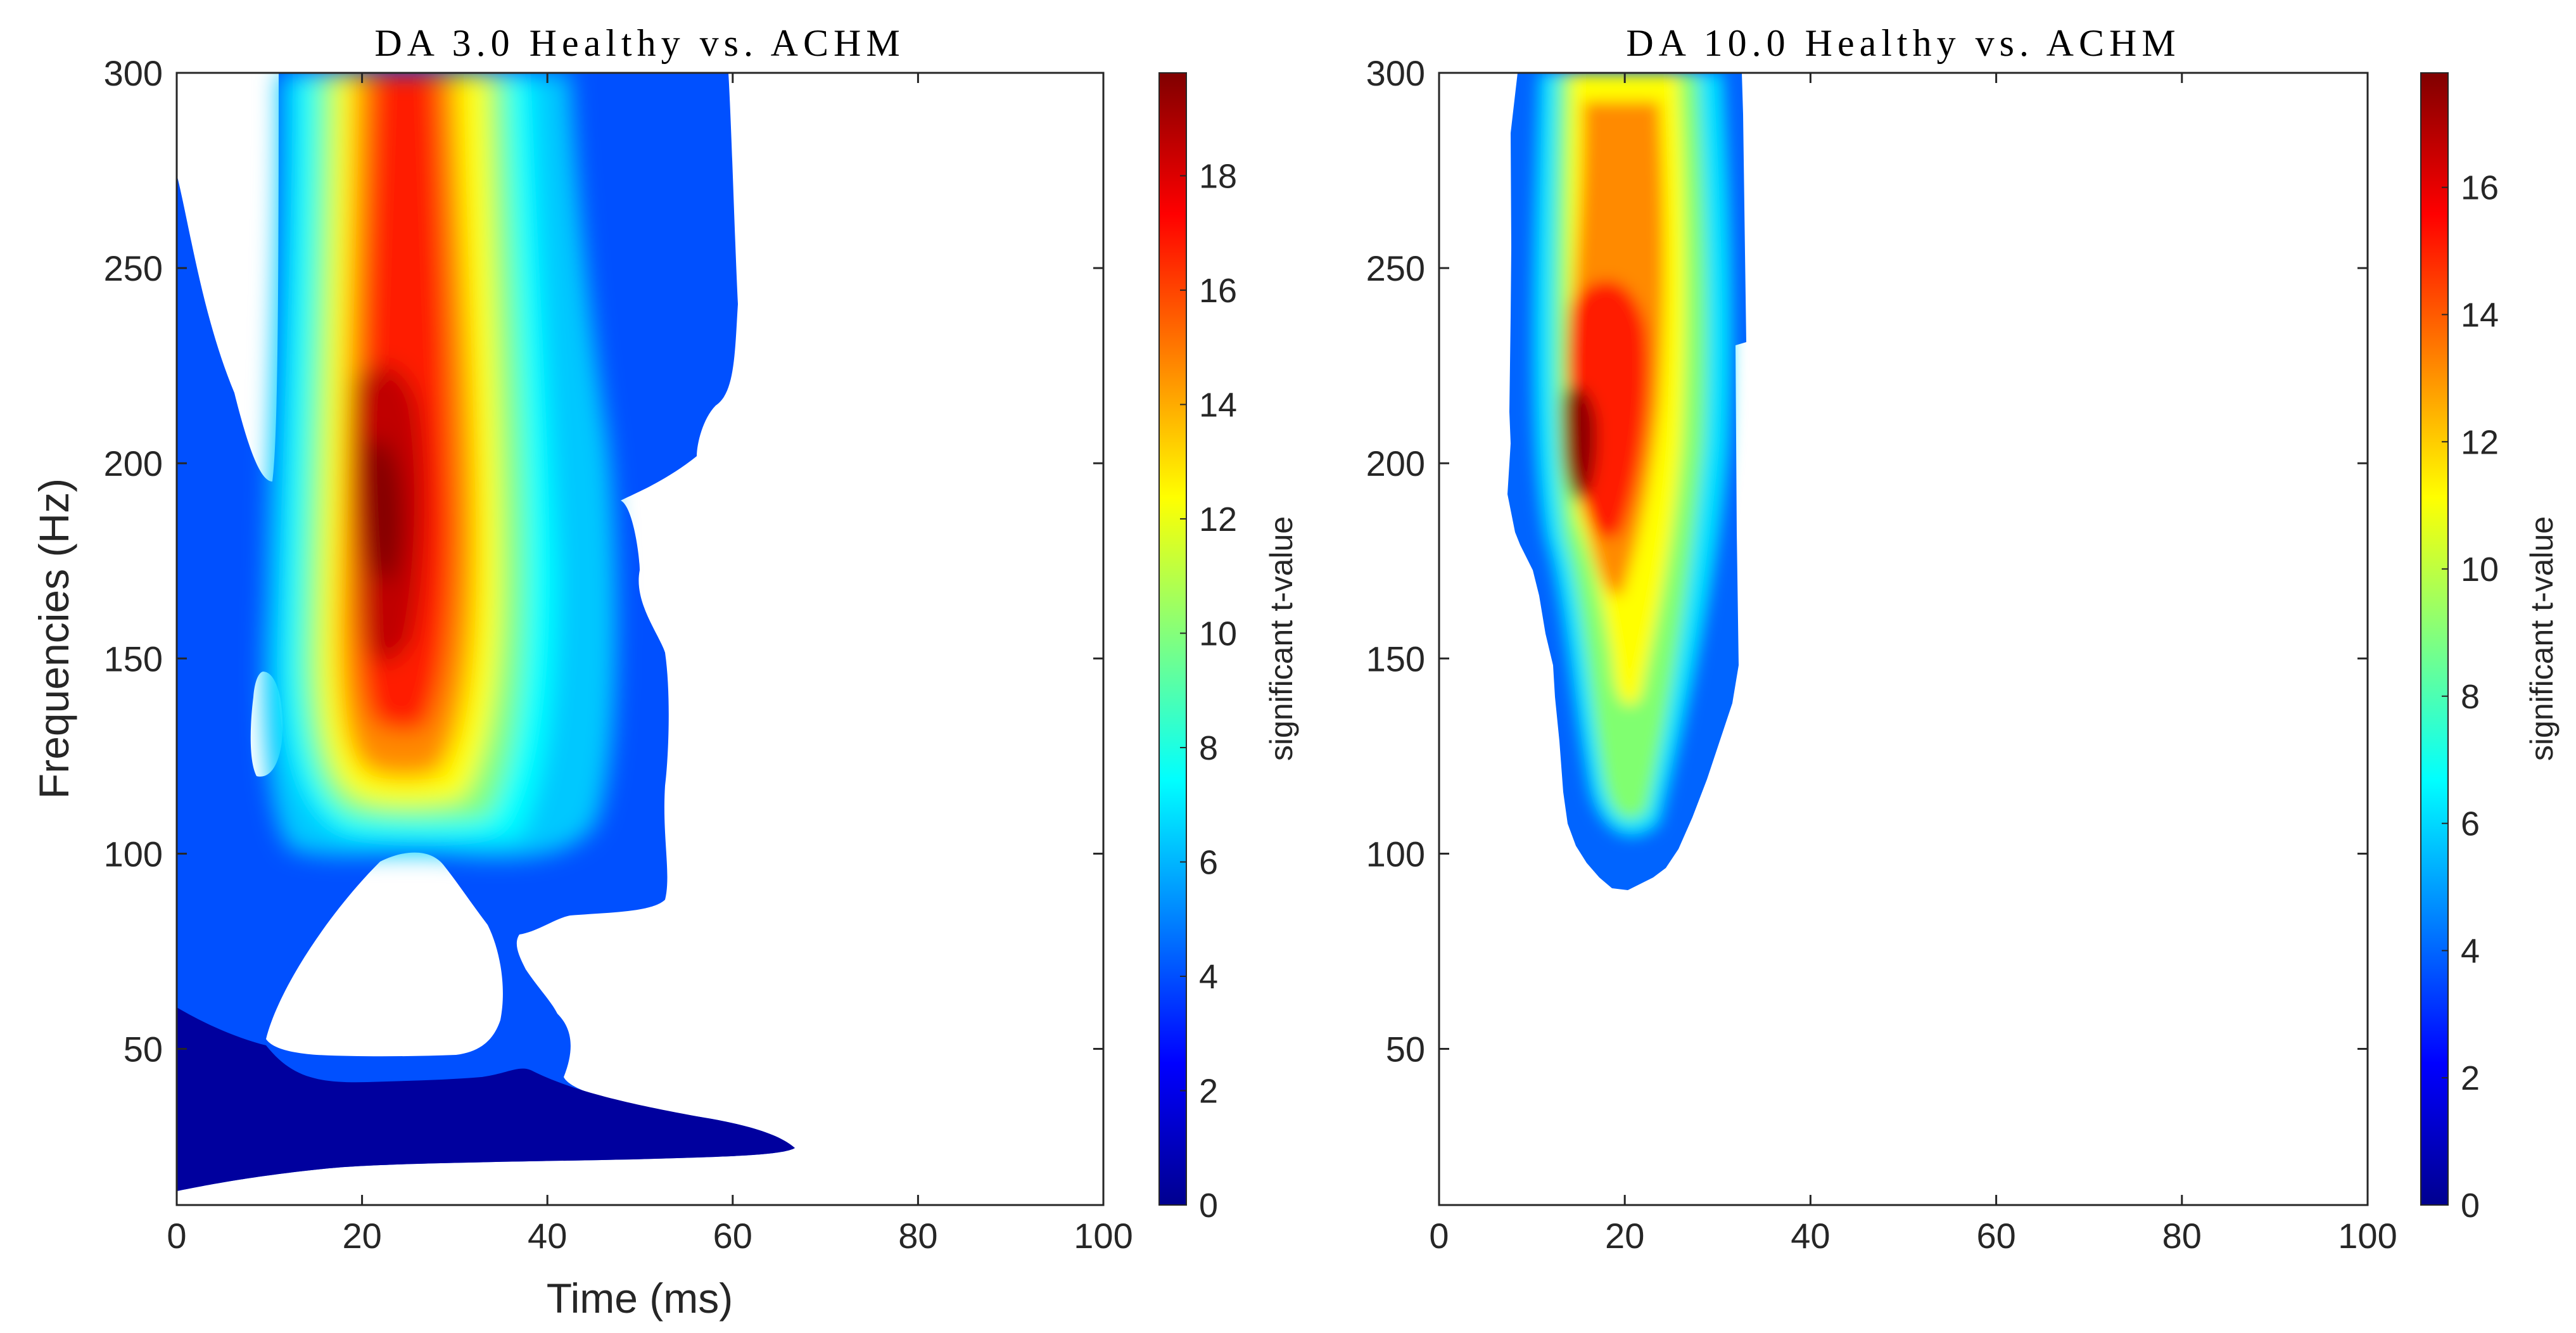 This screenshot has width=2576, height=1333. What do you see at coordinates (440, 465) in the screenshot?
I see `left-heatmap-ridge` at bounding box center [440, 465].